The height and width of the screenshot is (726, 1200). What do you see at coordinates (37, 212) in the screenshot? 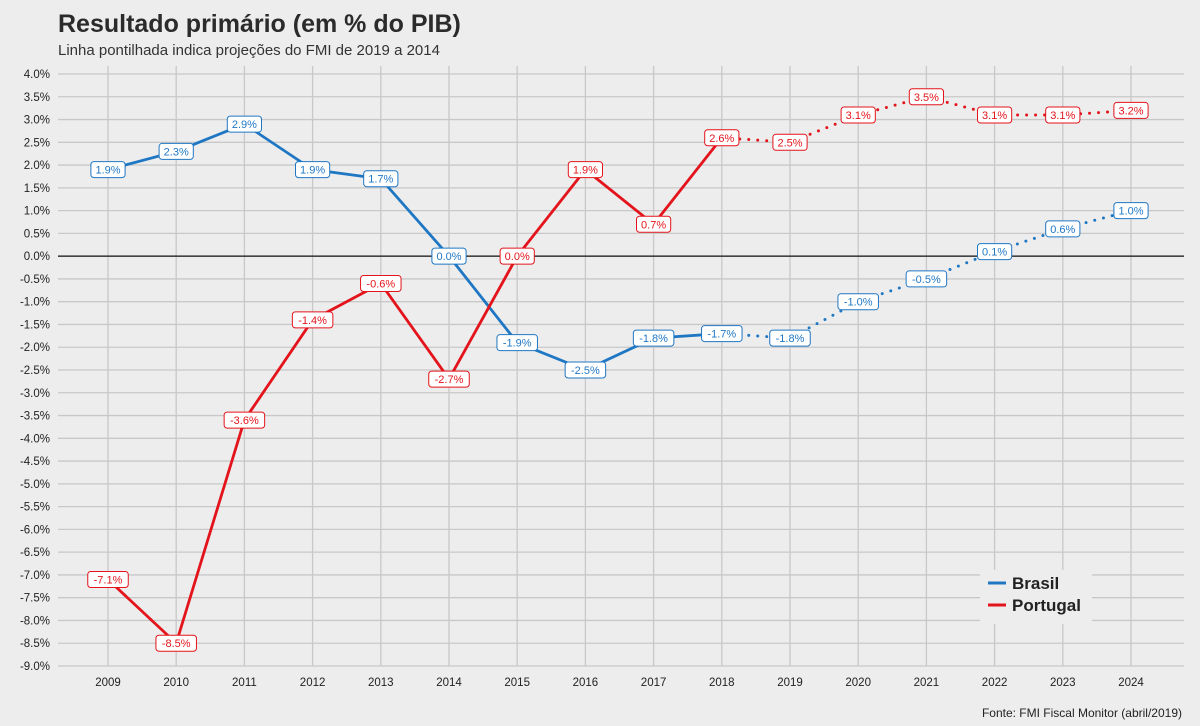
I see `y-tick-label: 1.0%` at bounding box center [37, 212].